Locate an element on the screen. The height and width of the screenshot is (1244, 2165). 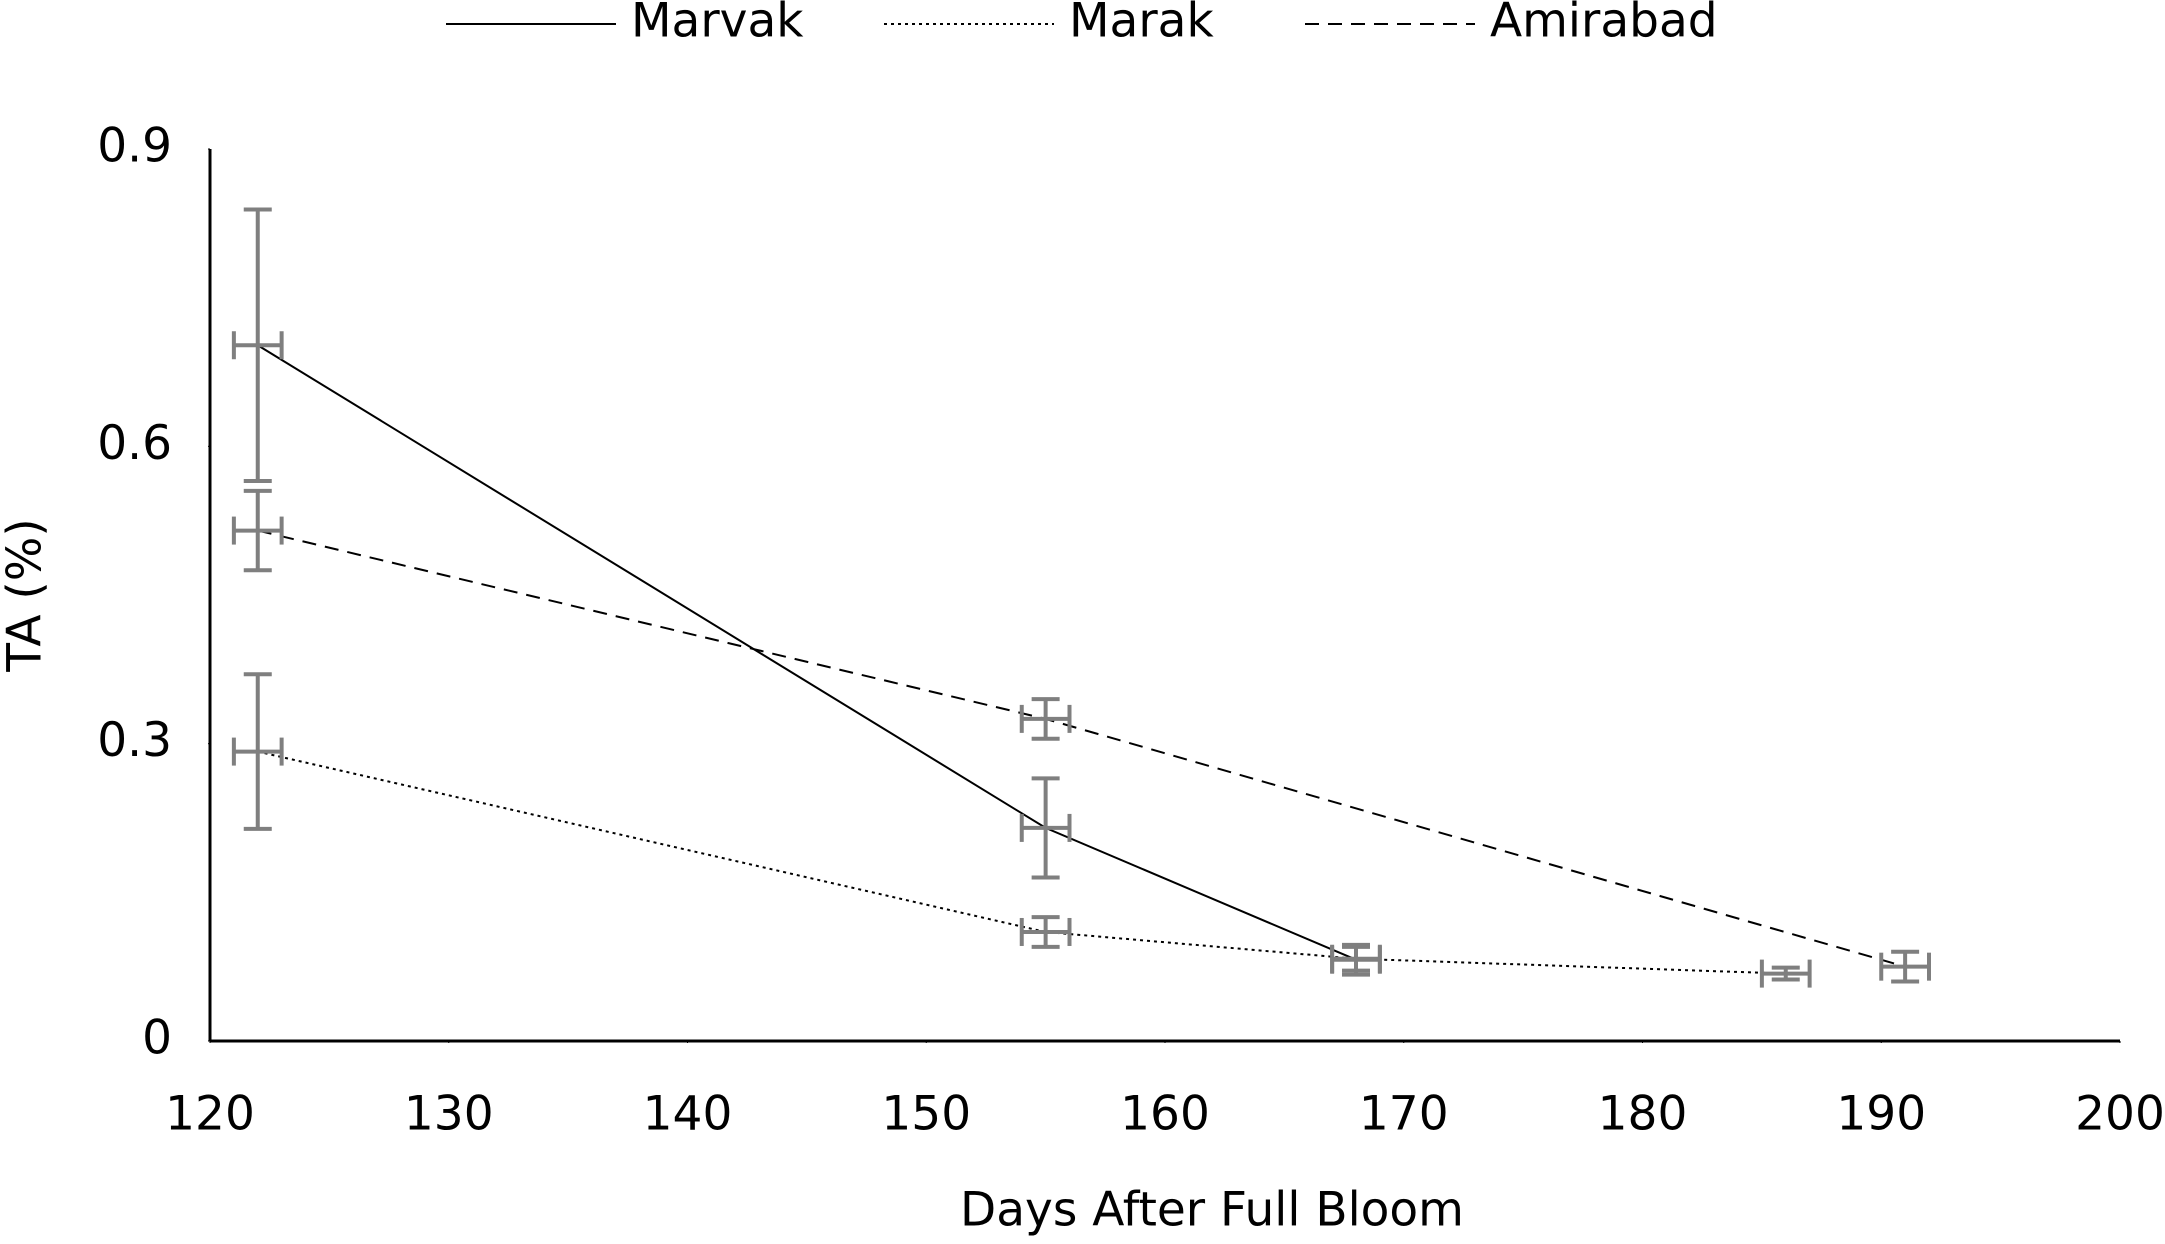
y-axis-title: TA (%) is located at coordinates (26, 595).